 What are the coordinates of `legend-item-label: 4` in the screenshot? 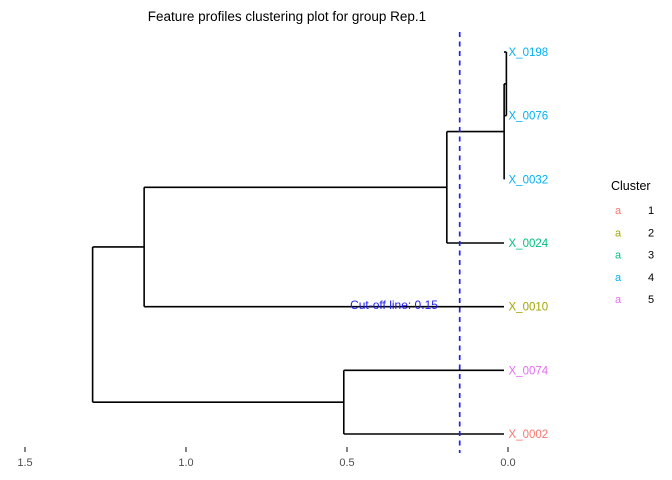 It's located at (651, 278).